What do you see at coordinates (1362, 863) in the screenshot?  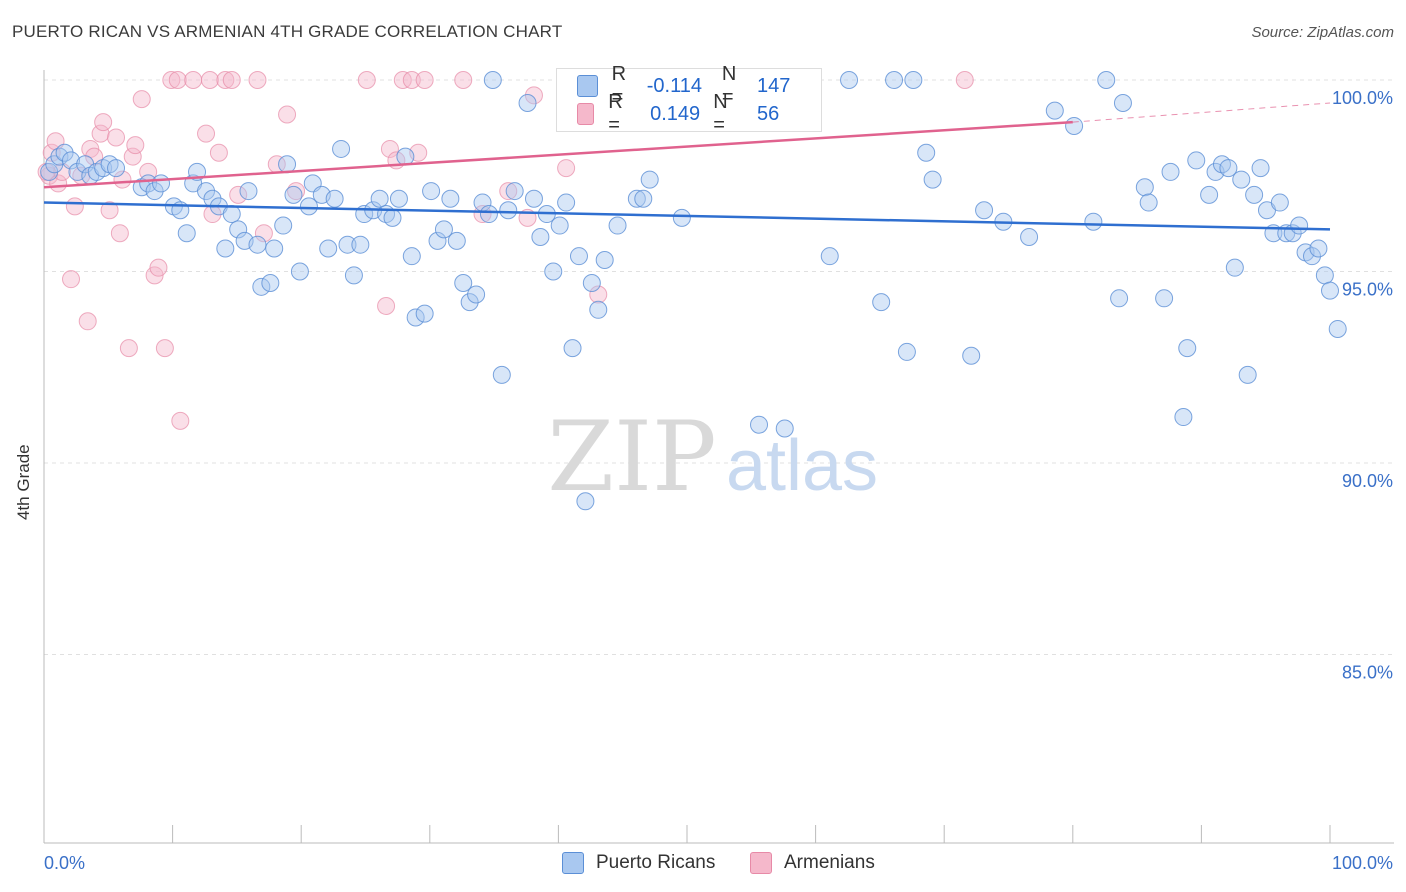 I see `x-tick-label: 100.0%` at bounding box center [1362, 863].